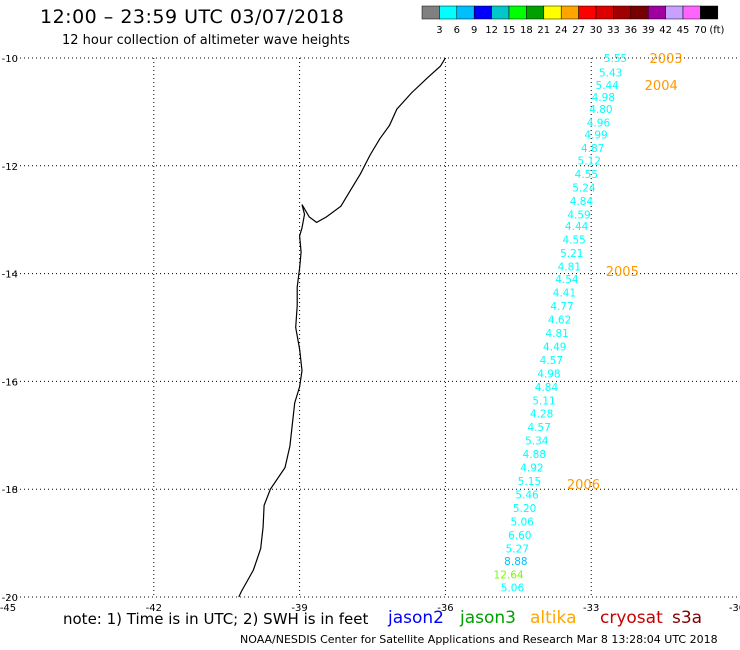 The image size is (740, 650). Describe the element at coordinates (573, 20) in the screenshot. I see `color-scale-legend: 3 6 9 12 15 18 21 24 27 30 33 36 39 42 45 70 (ft)` at that location.